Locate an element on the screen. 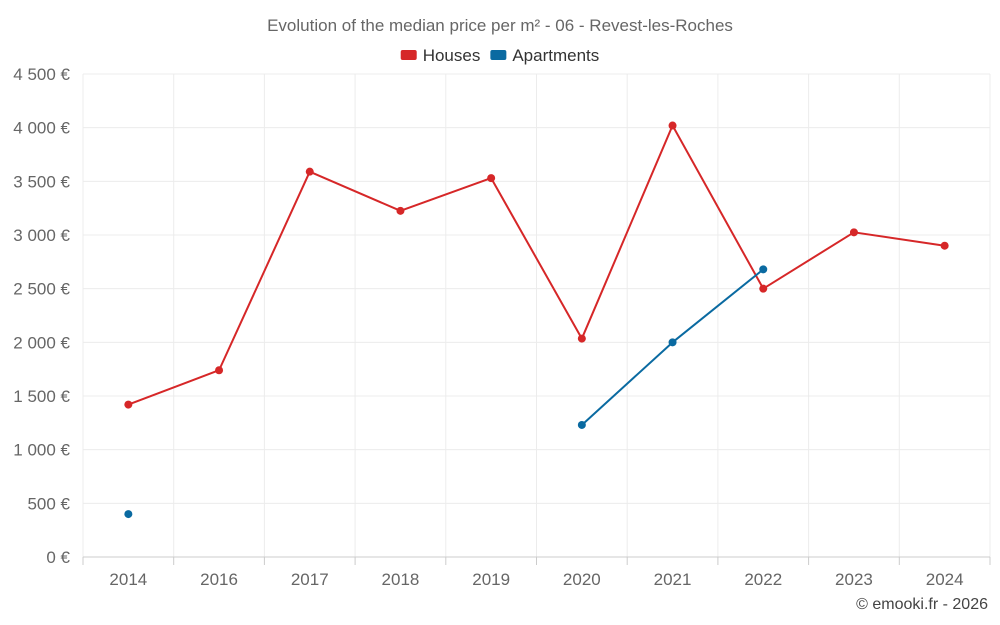  legend-swatch-houses is located at coordinates (408, 55).